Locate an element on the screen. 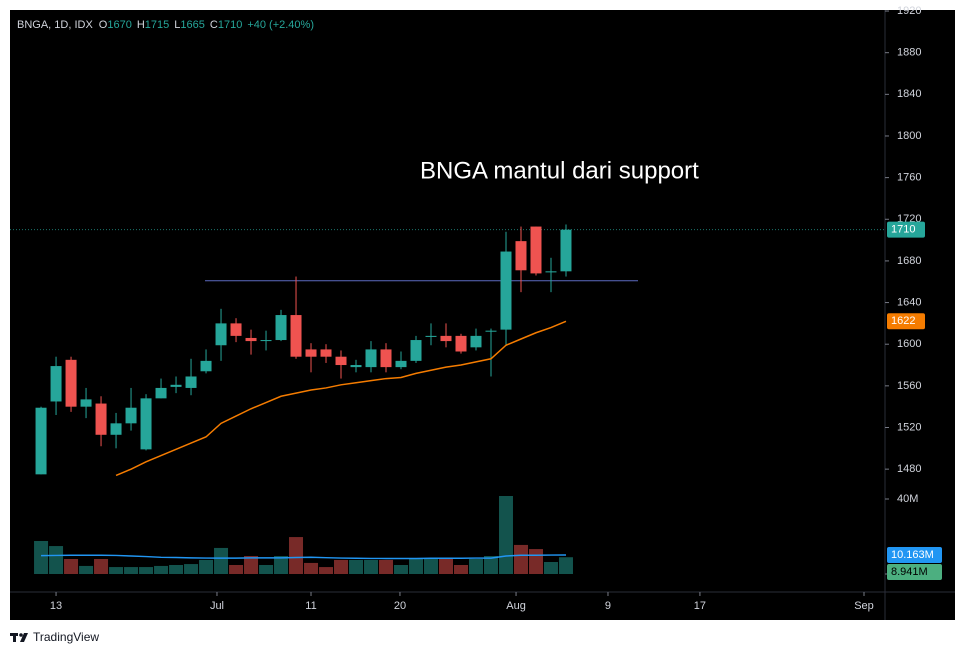 Image resolution: width=965 pixels, height=656 pixels. y-tick-label: 1520 is located at coordinates (909, 427).